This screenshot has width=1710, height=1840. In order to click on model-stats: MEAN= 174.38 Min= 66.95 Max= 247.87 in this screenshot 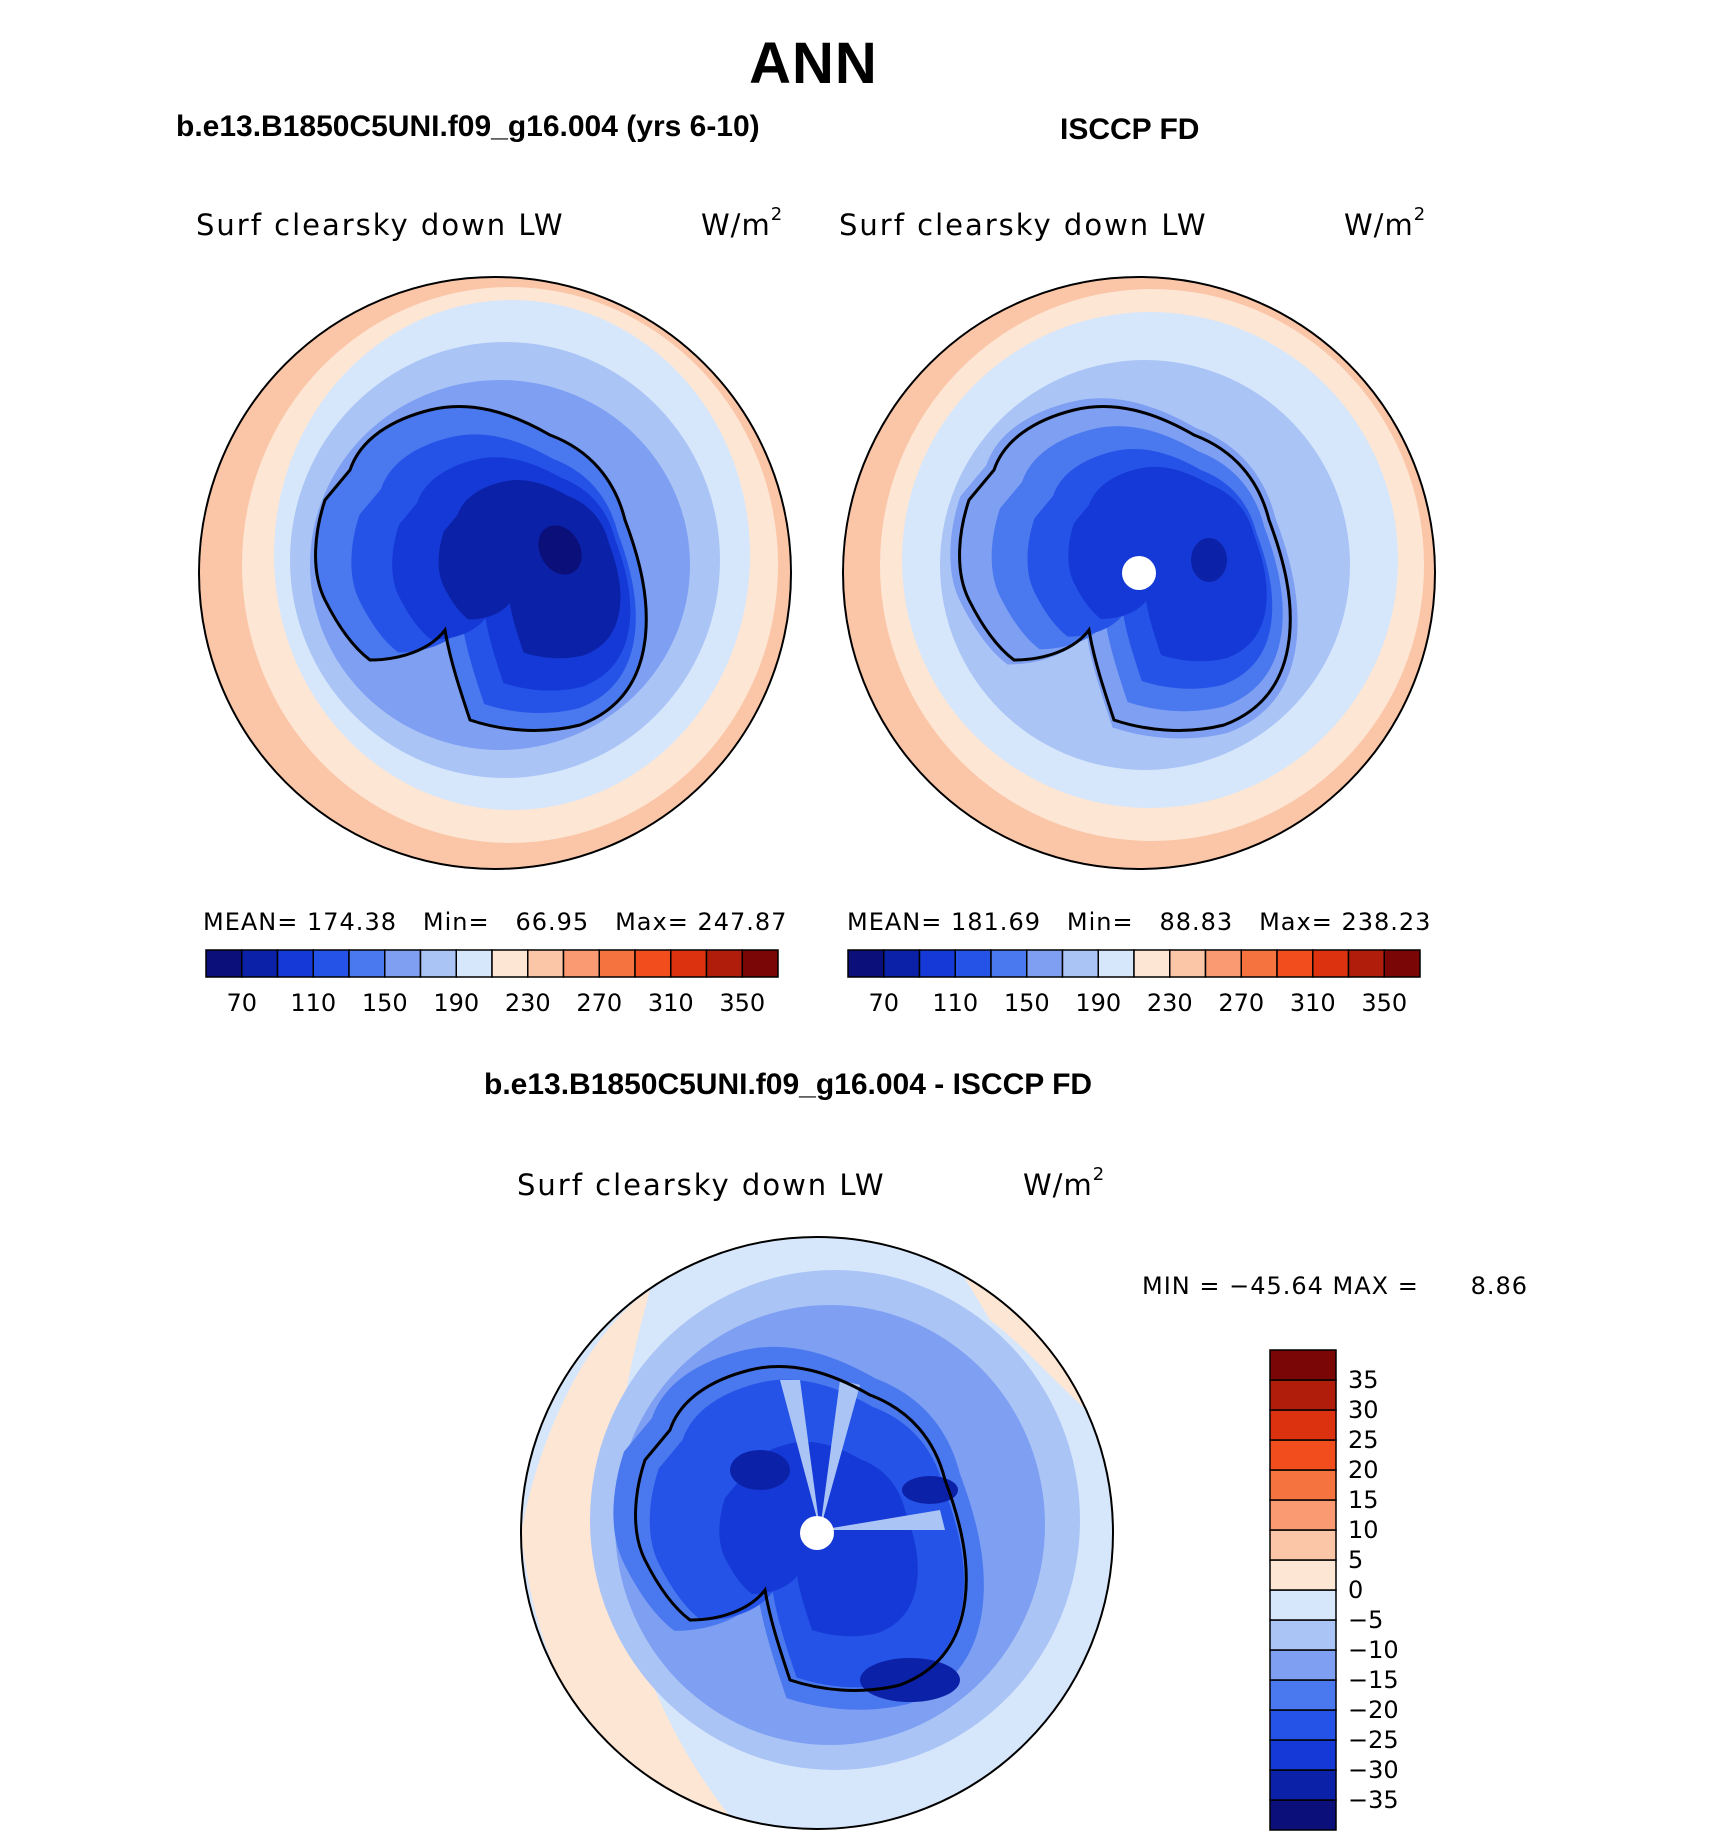, I will do `click(495, 922)`.